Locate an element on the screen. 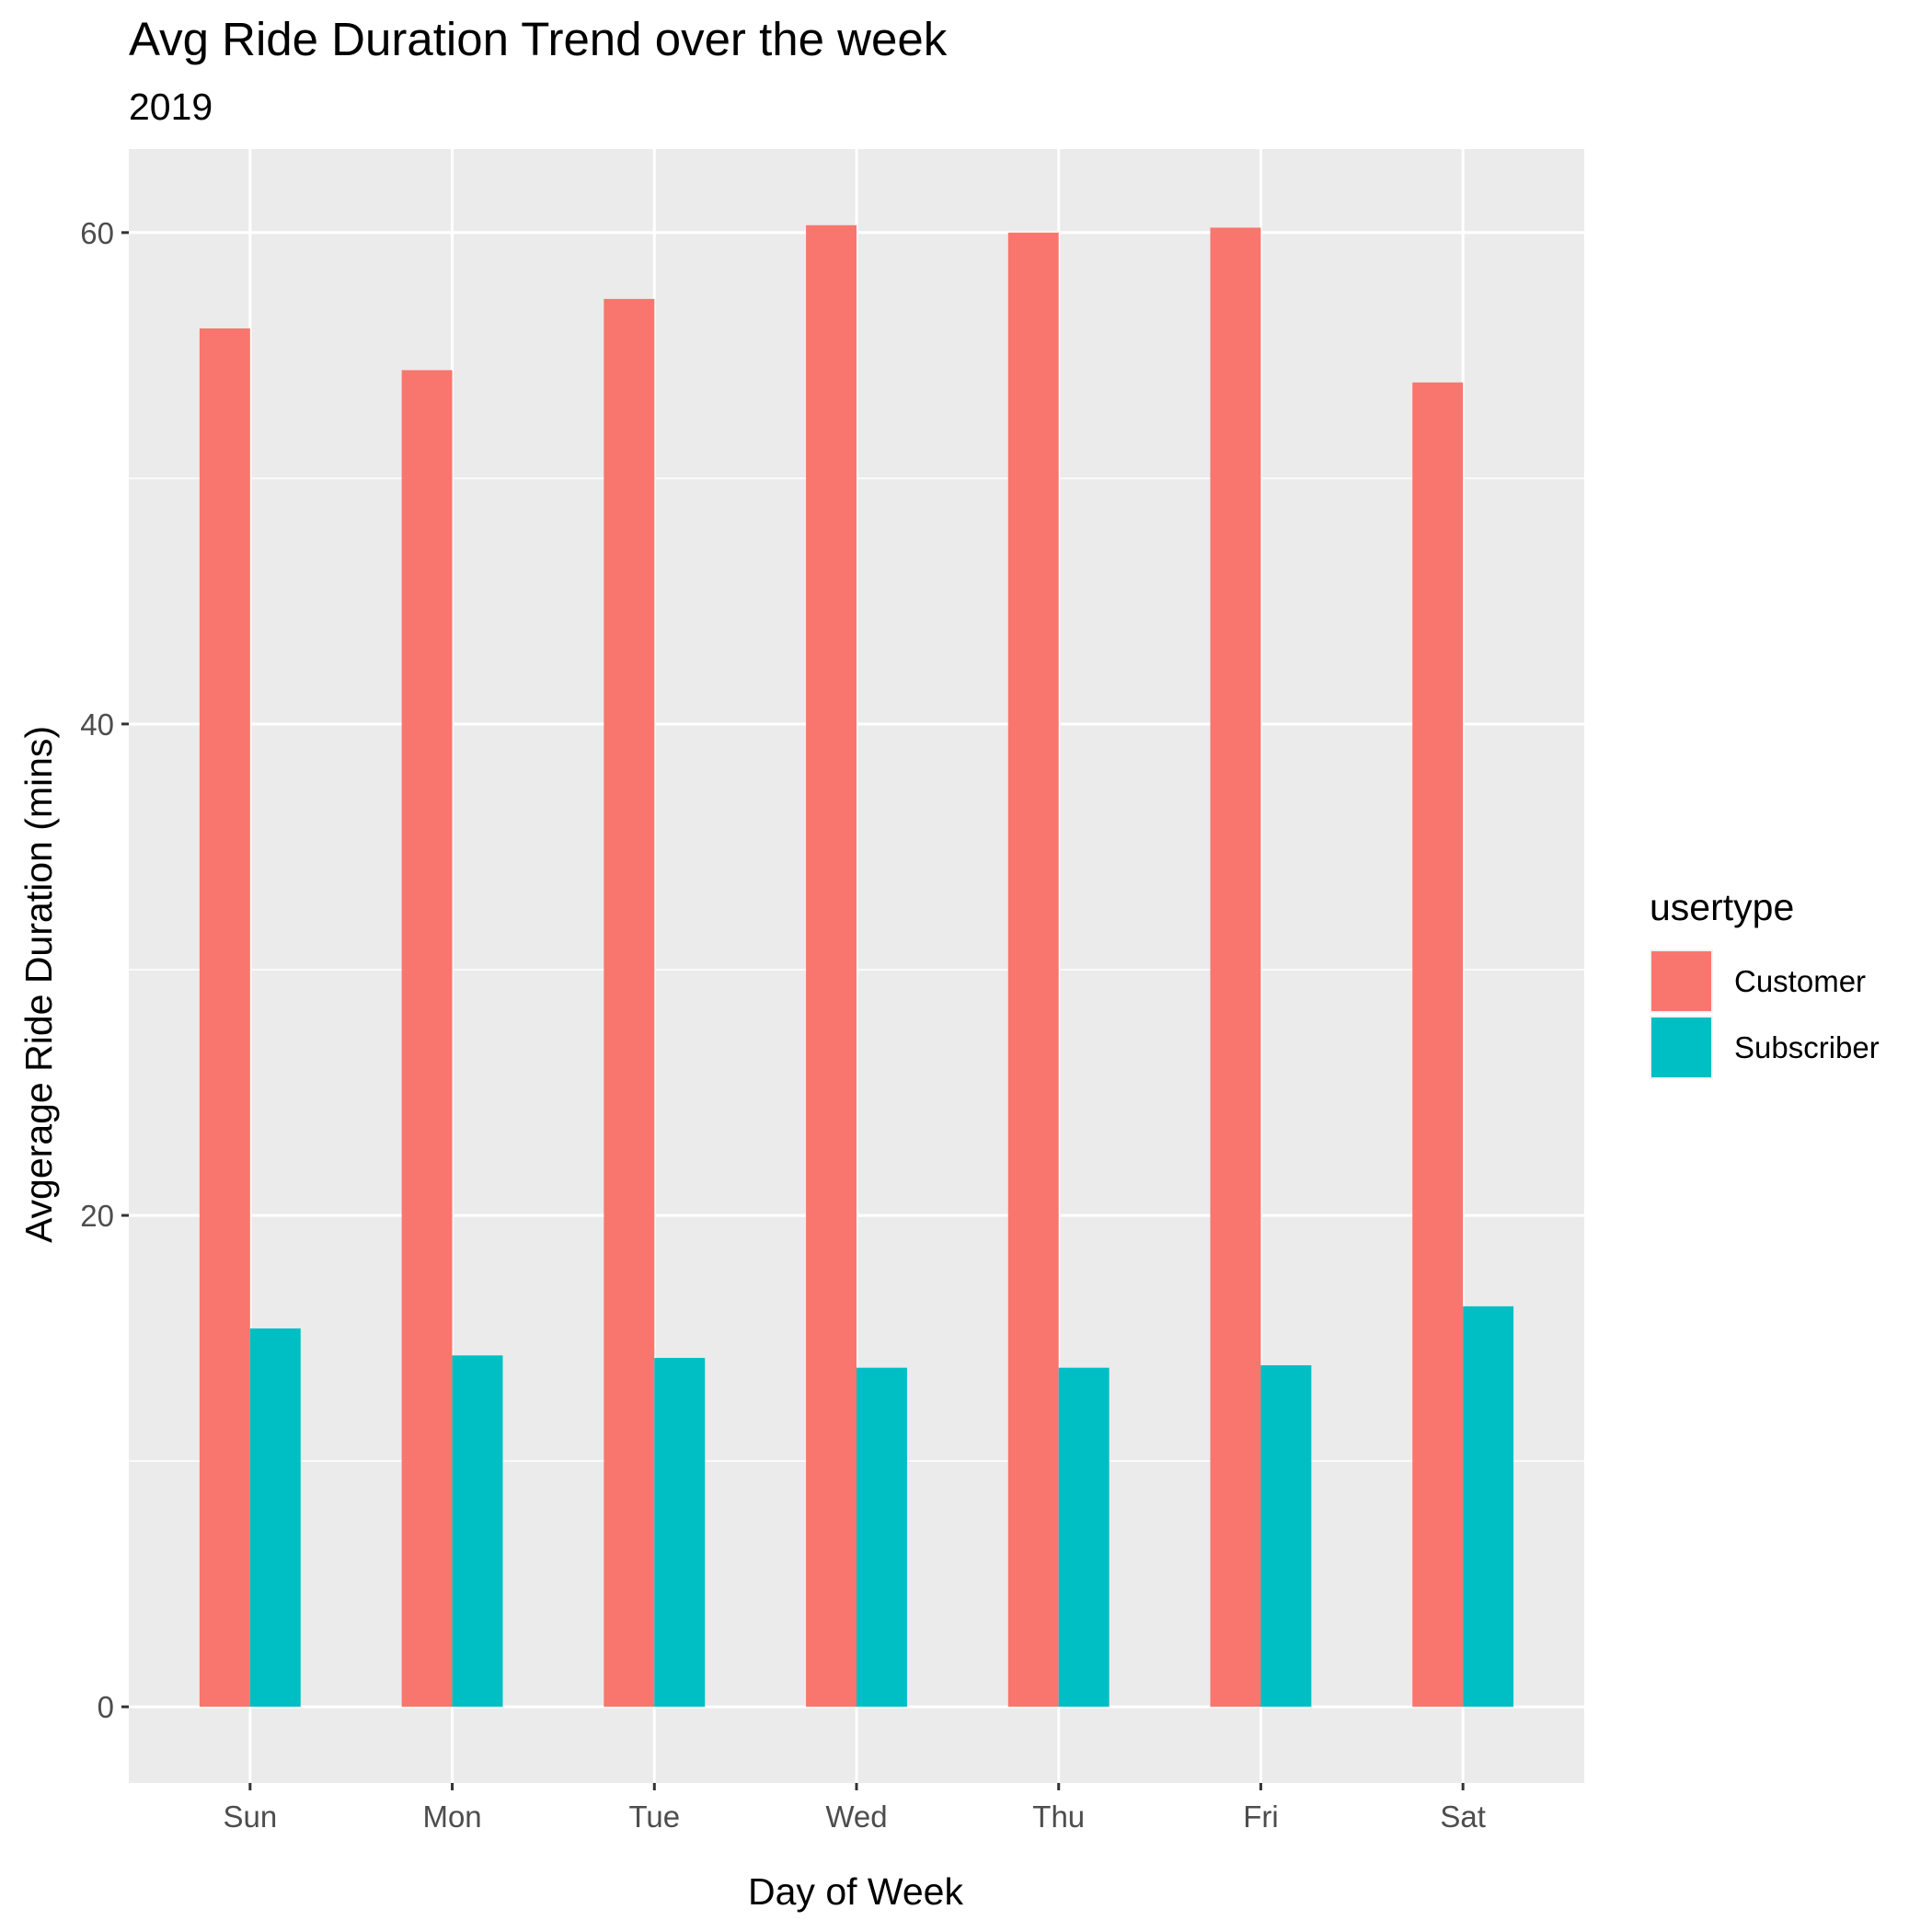 This screenshot has width=1932, height=1932. x-axis: Sun Mon Tue Wed Thu Fri Sat is located at coordinates (854, 1808).